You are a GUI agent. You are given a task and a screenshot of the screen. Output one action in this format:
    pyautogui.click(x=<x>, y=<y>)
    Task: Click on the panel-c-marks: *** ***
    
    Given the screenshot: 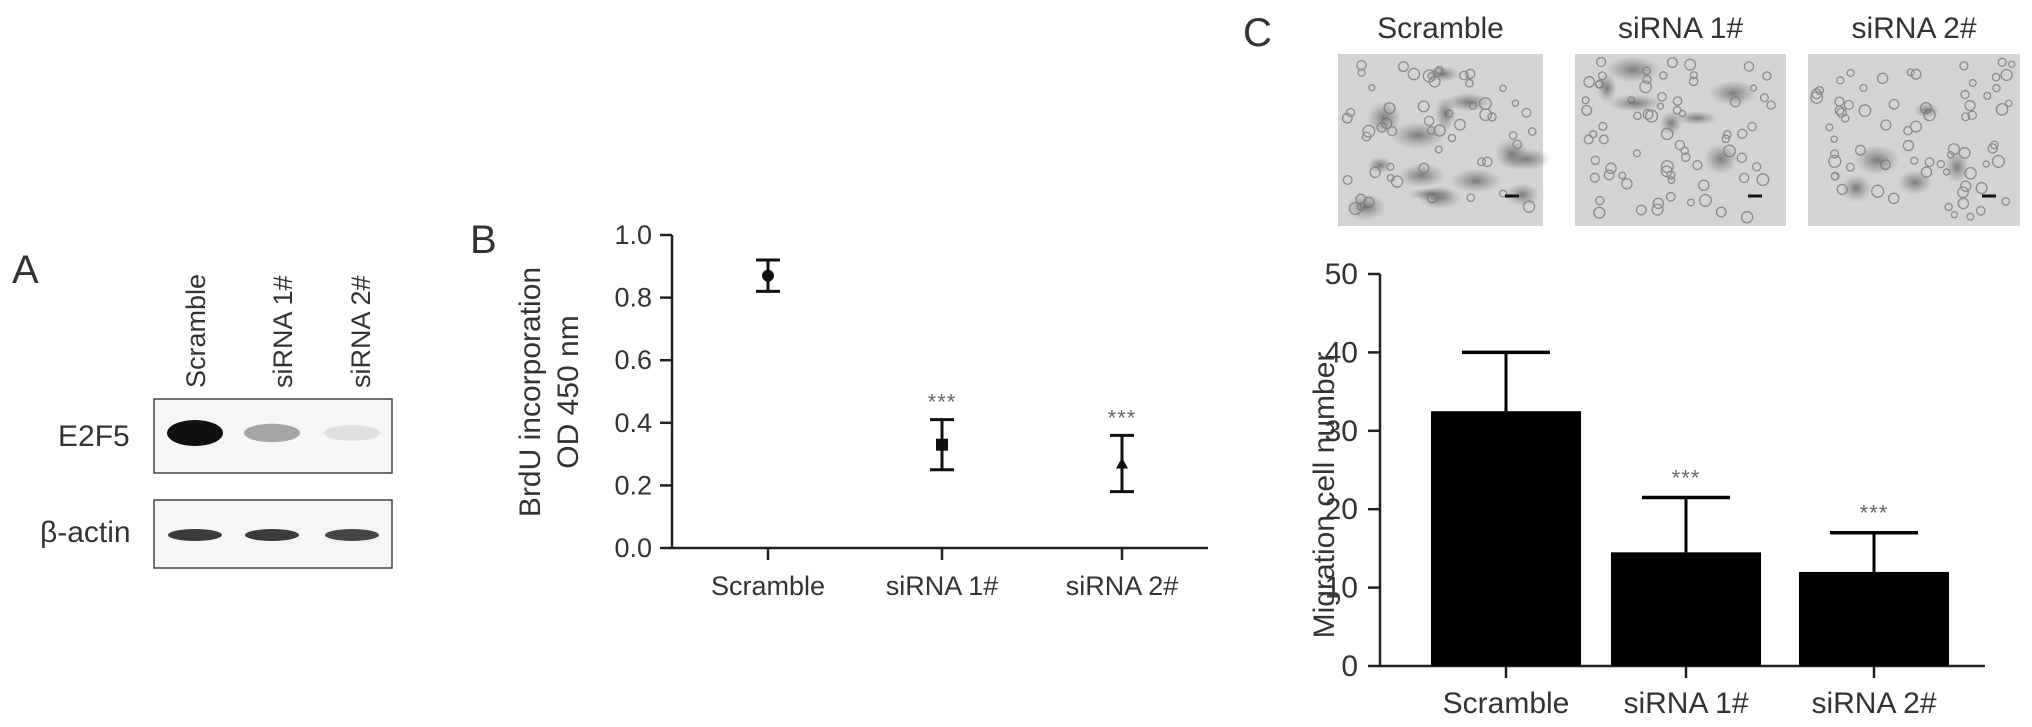 What is the action you would take?
    pyautogui.click(x=1690, y=508)
    